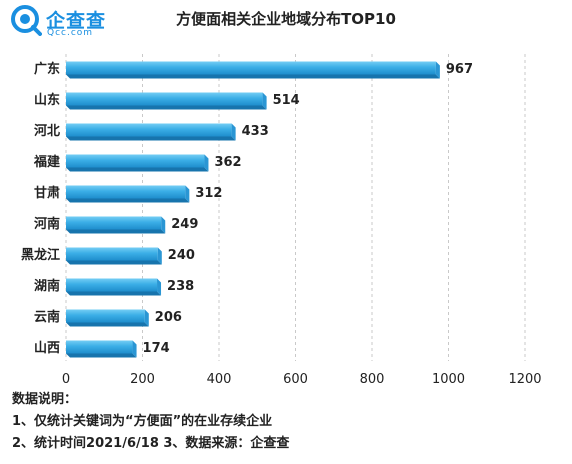 The height and width of the screenshot is (464, 572). What do you see at coordinates (295, 378) in the screenshot?
I see `x-tick-label: 600` at bounding box center [295, 378].